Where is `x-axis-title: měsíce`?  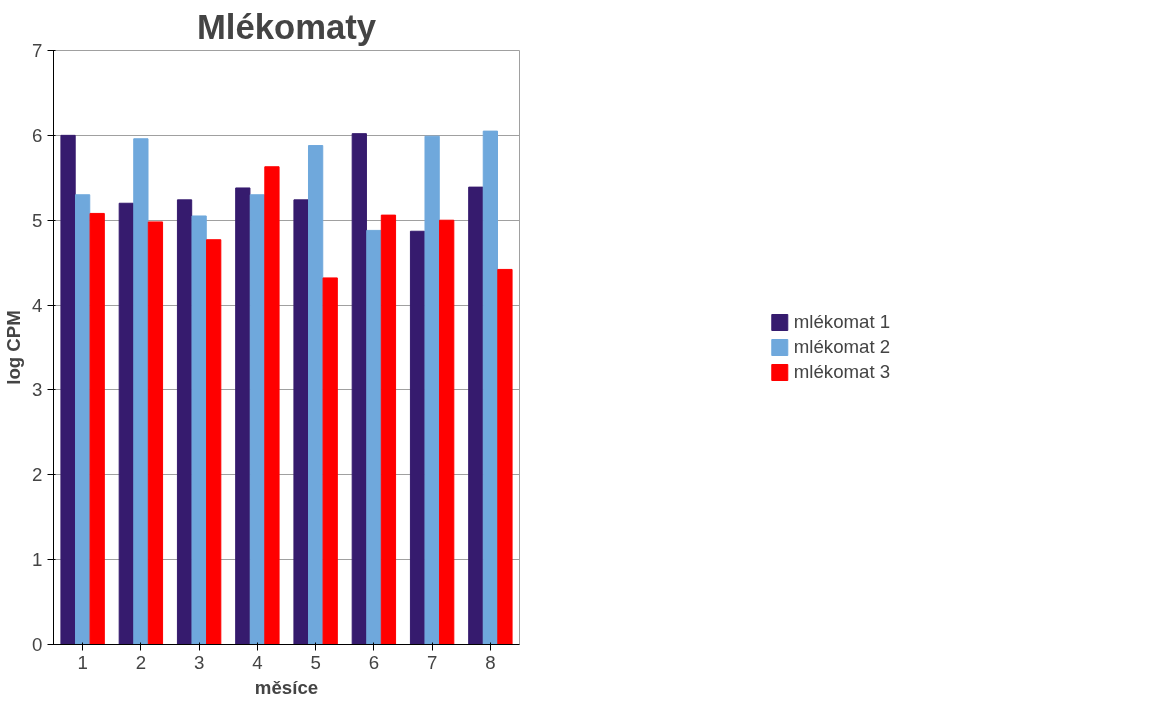 x-axis-title: měsíce is located at coordinates (286, 687).